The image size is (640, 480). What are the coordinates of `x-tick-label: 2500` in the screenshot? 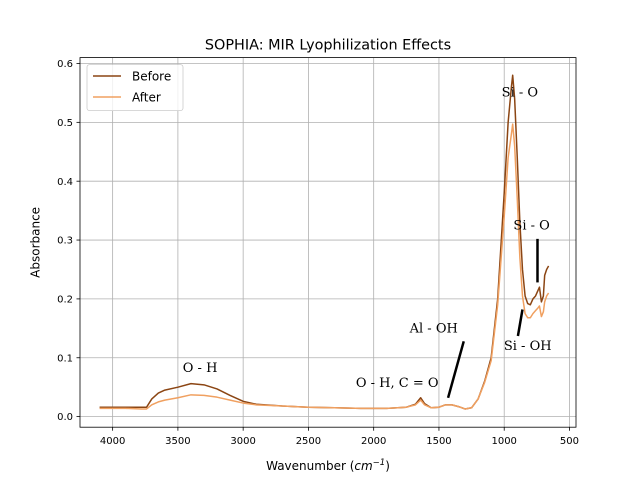 It's located at (308, 441).